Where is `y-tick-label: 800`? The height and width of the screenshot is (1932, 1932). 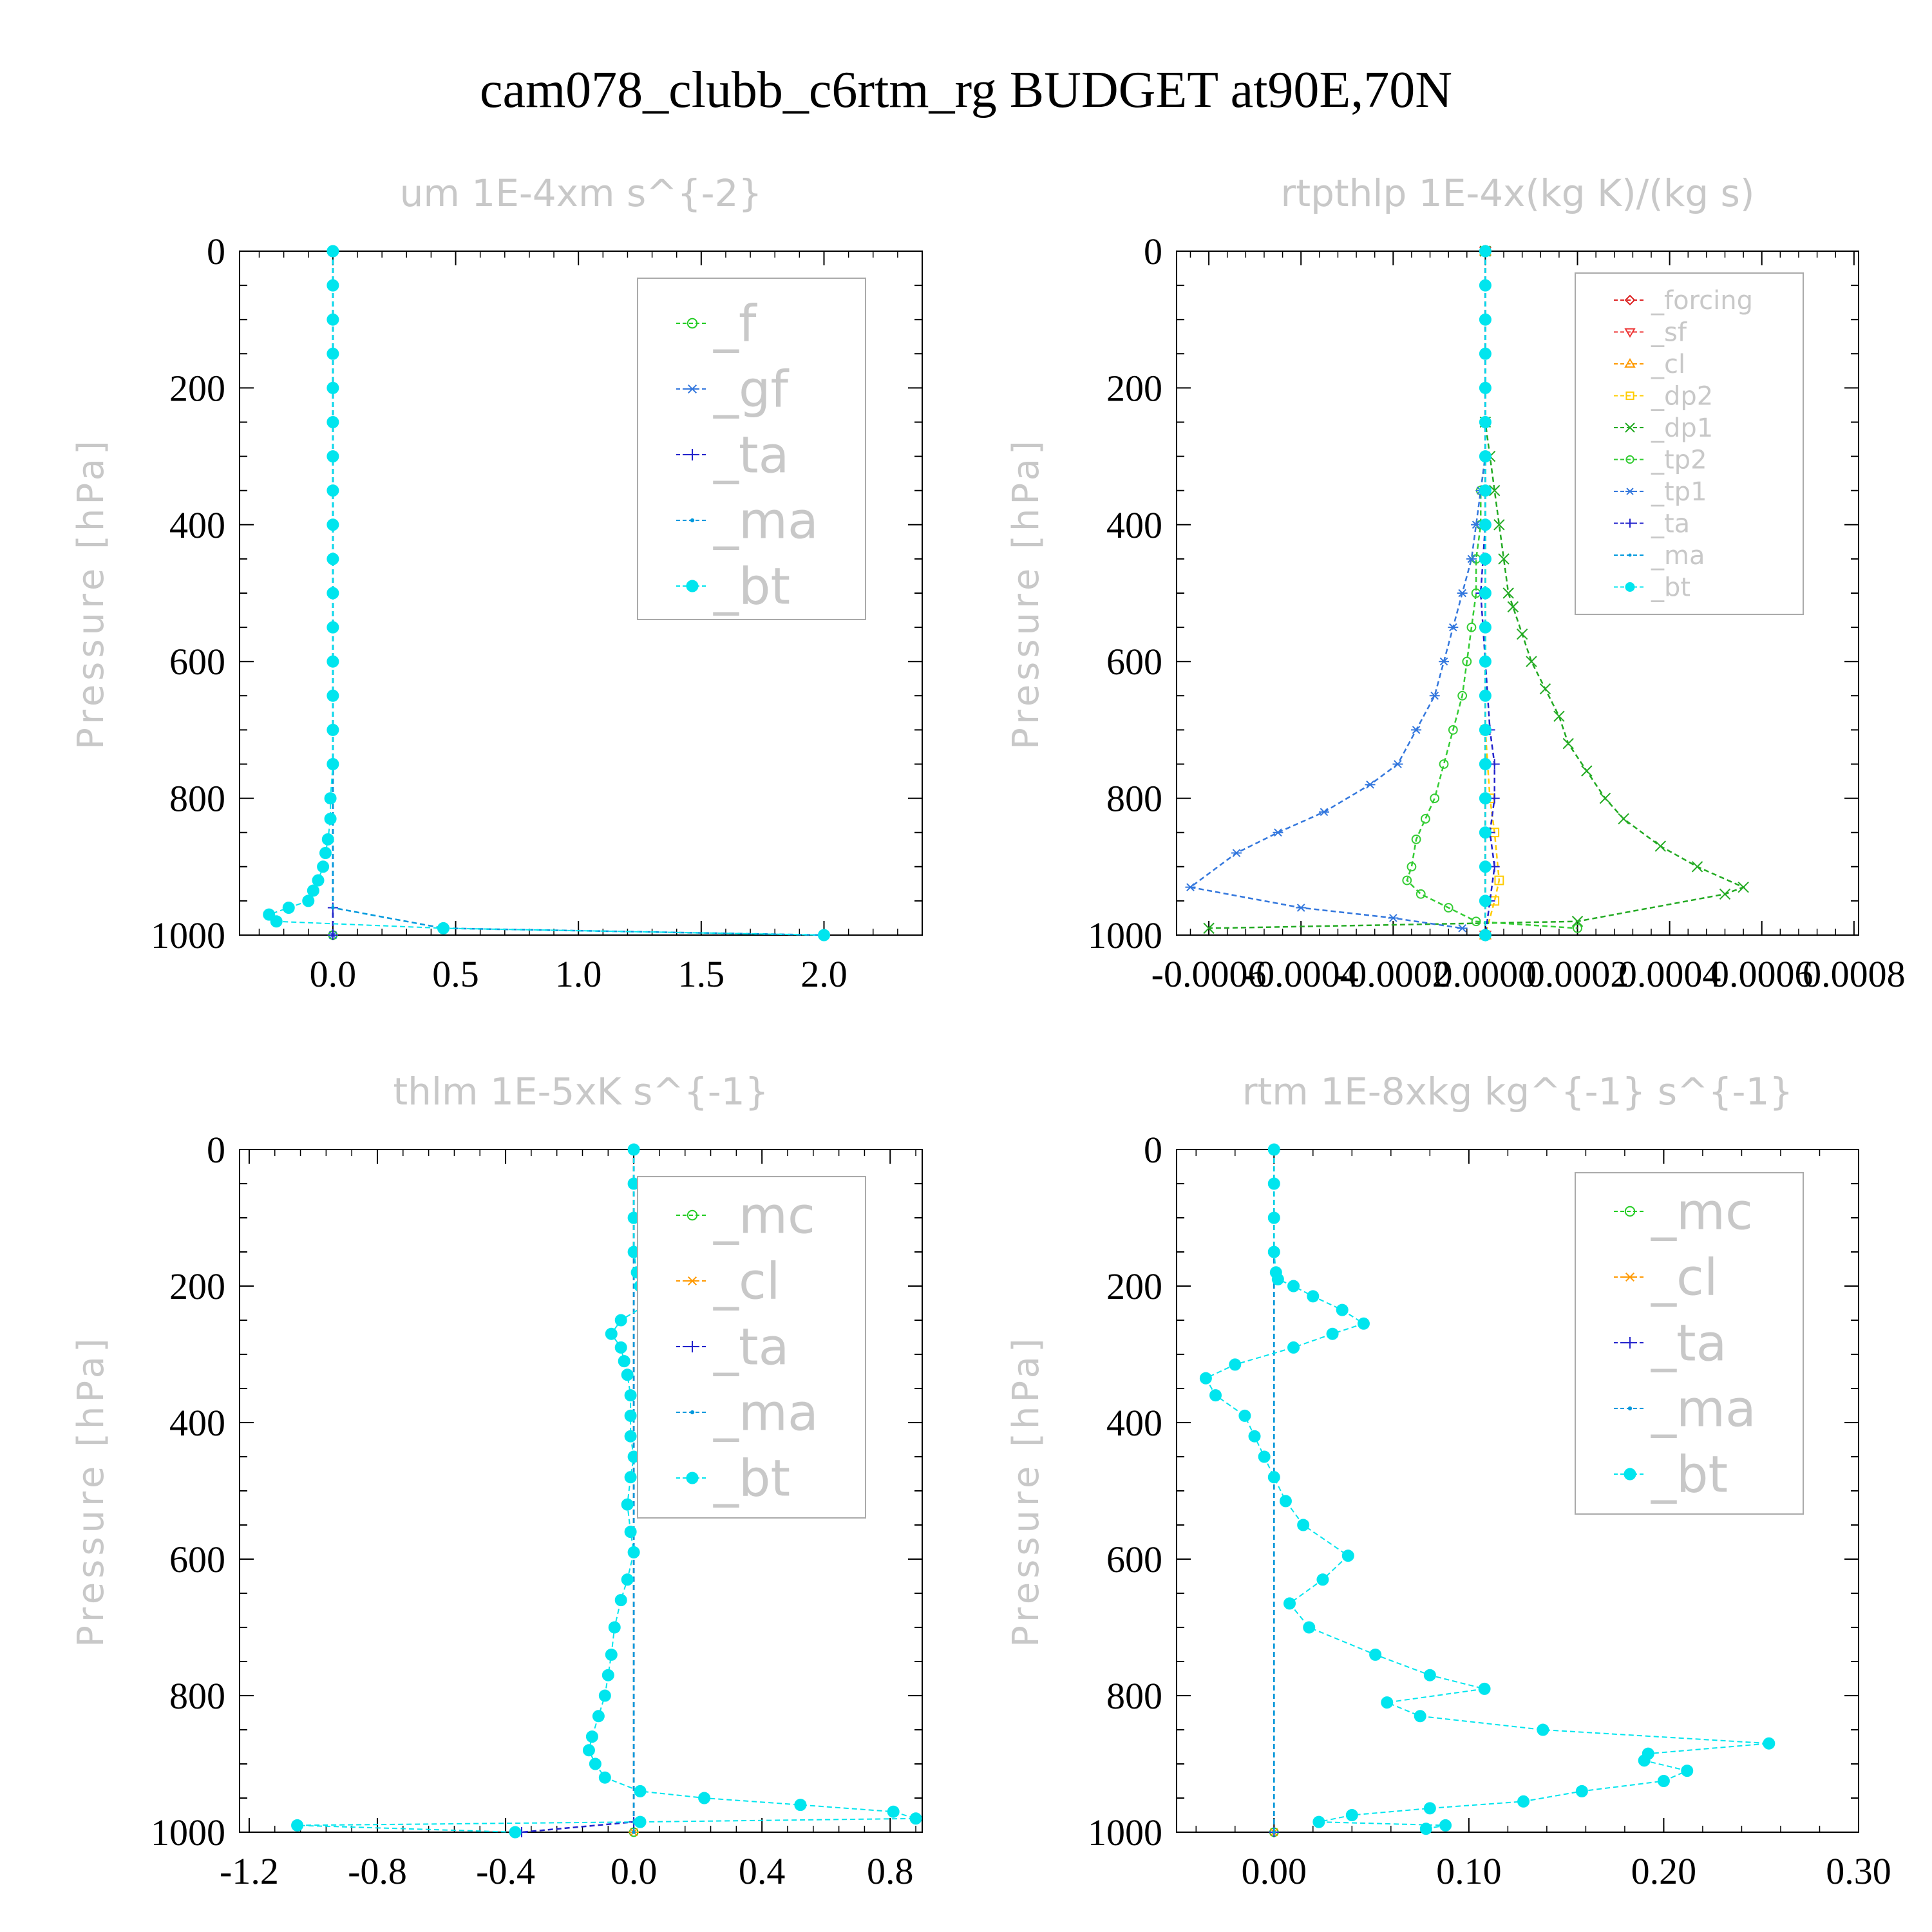 y-tick-label: 800 is located at coordinates (197, 799).